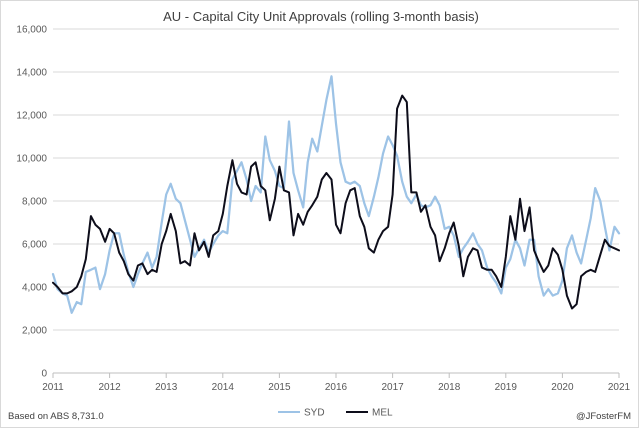 This screenshot has width=639, height=428. What do you see at coordinates (34, 331) in the screenshot?
I see `y-tick-label: 2,000` at bounding box center [34, 331].